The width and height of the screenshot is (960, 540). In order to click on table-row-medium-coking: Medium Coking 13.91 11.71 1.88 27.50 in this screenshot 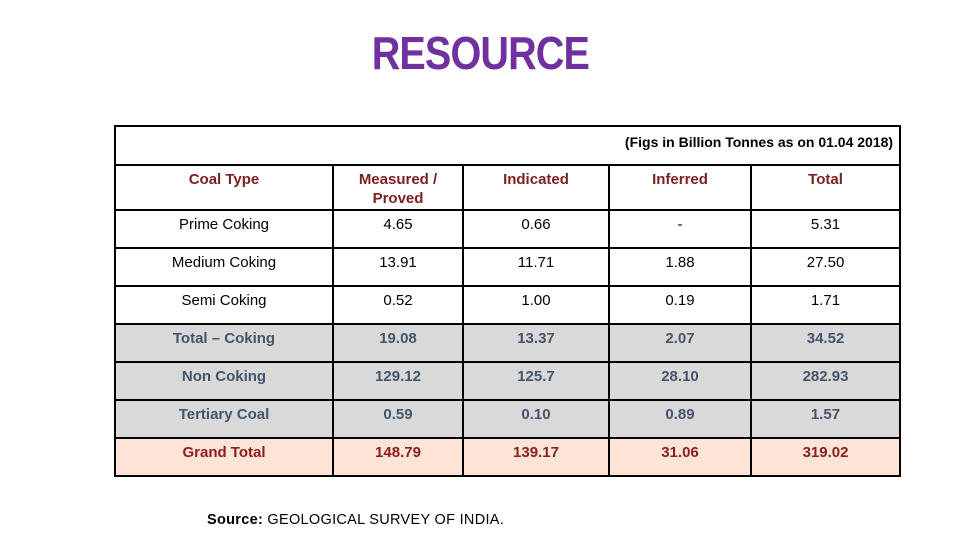, I will do `click(508, 267)`.